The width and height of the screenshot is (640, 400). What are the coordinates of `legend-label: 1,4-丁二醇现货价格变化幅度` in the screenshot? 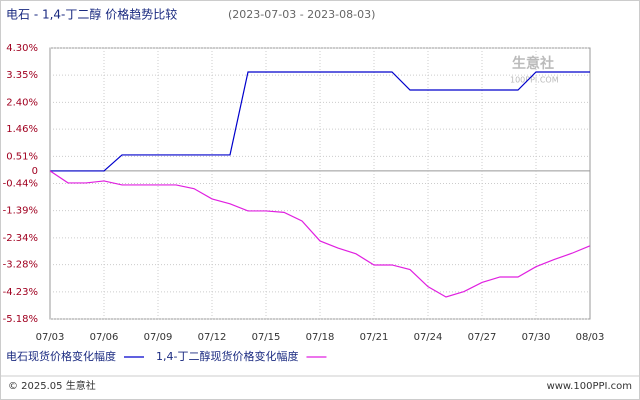 It's located at (227, 356).